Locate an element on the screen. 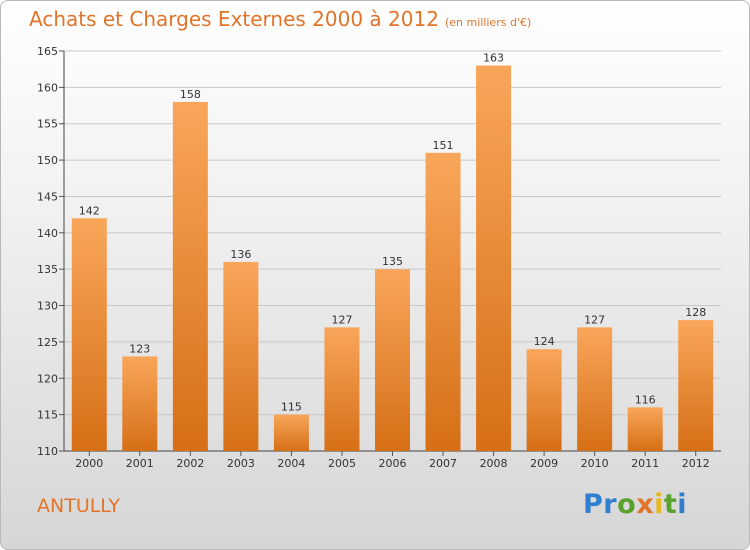  x-tick-label: 2011 is located at coordinates (645, 463).